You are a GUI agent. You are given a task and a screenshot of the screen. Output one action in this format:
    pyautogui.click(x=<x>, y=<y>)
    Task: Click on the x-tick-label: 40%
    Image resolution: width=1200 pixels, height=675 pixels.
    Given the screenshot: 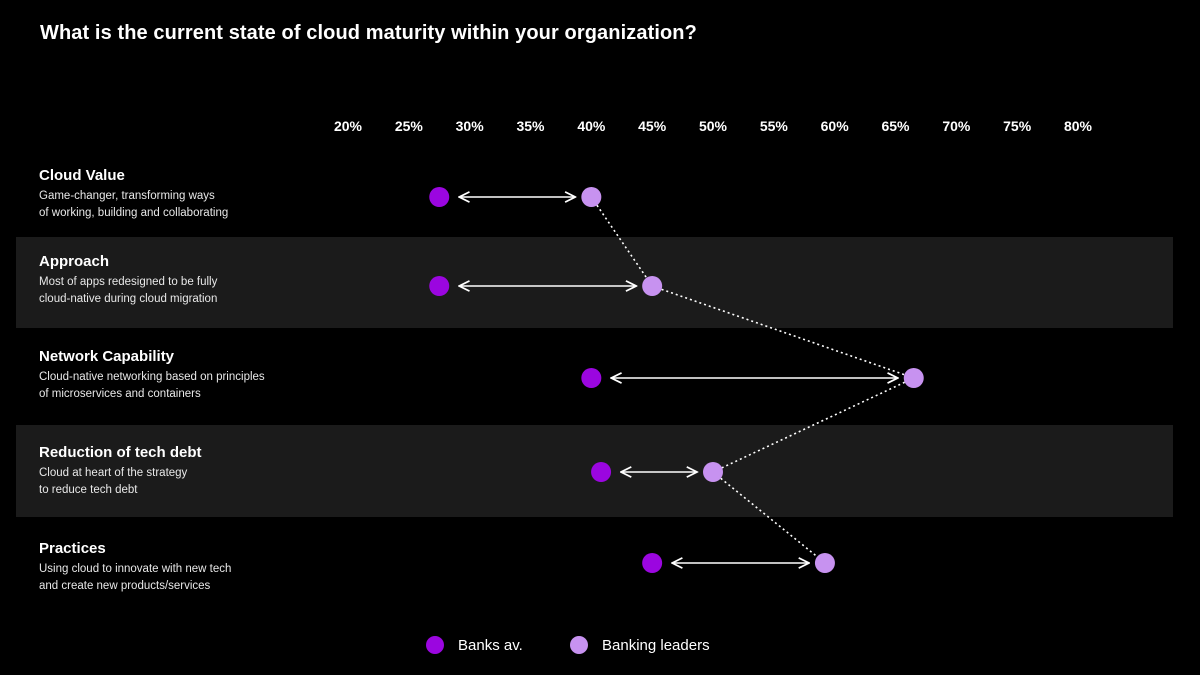 What is the action you would take?
    pyautogui.click(x=591, y=126)
    